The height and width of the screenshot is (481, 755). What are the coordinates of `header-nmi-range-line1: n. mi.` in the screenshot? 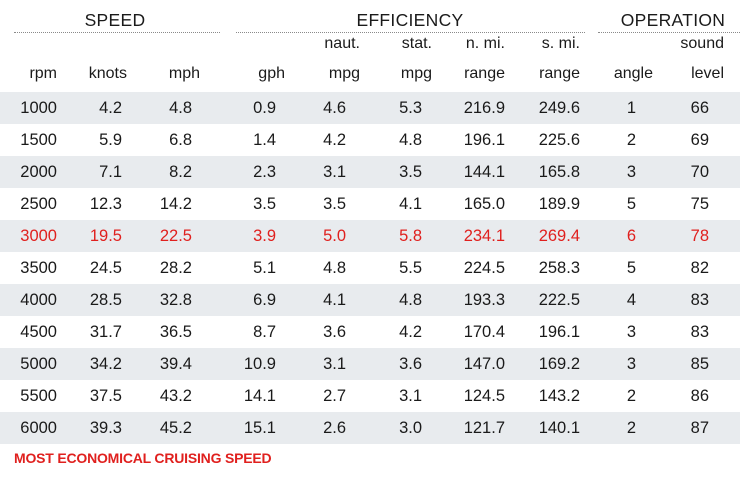 It's located at (485, 43).